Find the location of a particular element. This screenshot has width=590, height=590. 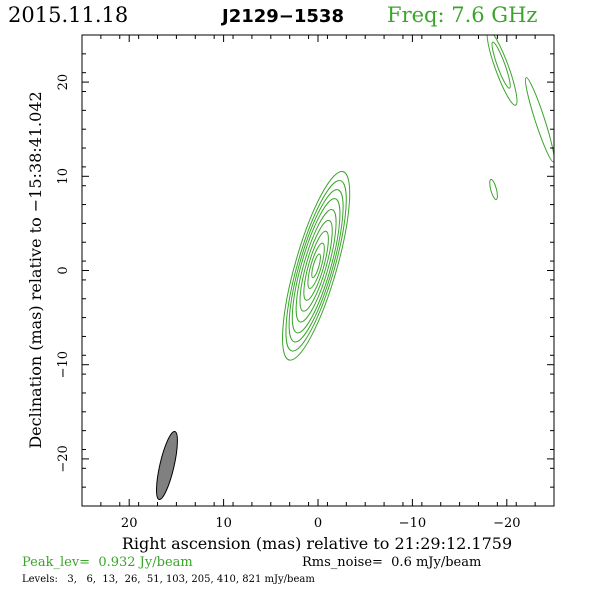

x-tick-label-4: −20 is located at coordinates (506, 523).